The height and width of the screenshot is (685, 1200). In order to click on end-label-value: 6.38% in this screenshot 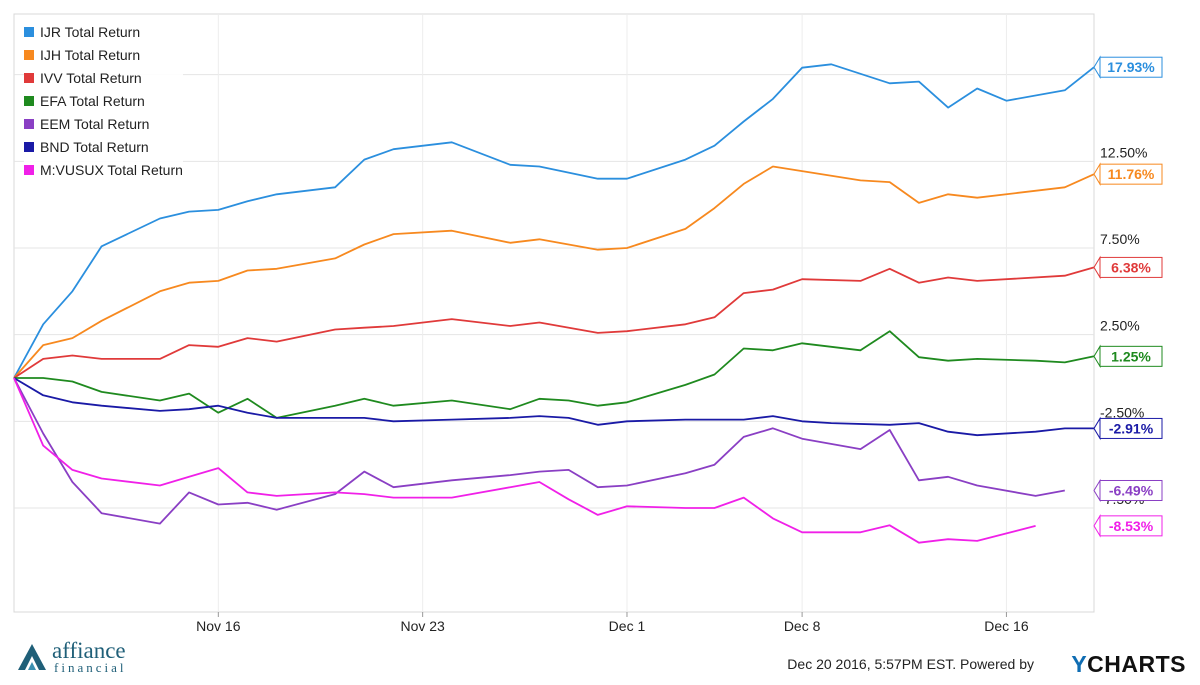, I will do `click(1131, 267)`.